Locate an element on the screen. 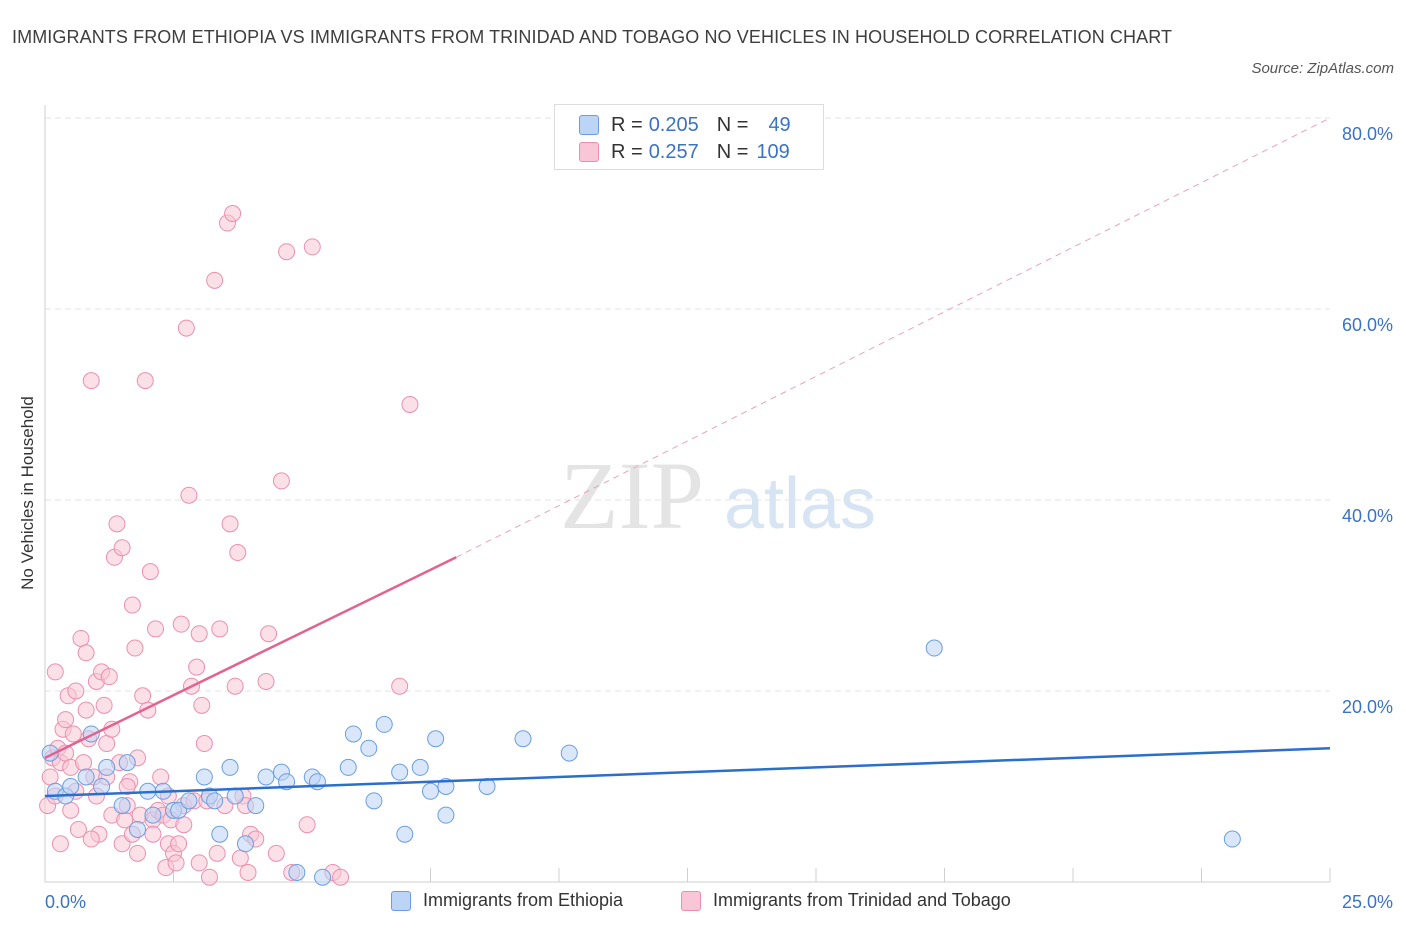 The height and width of the screenshot is (930, 1406). legend-r-label: R = is located at coordinates (627, 124).